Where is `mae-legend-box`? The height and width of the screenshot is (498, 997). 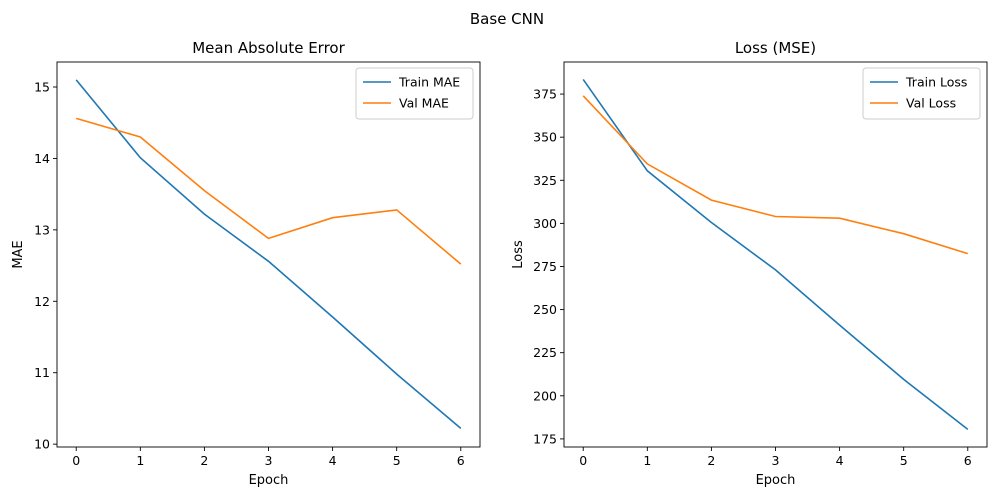
mae-legend-box is located at coordinates (414, 93).